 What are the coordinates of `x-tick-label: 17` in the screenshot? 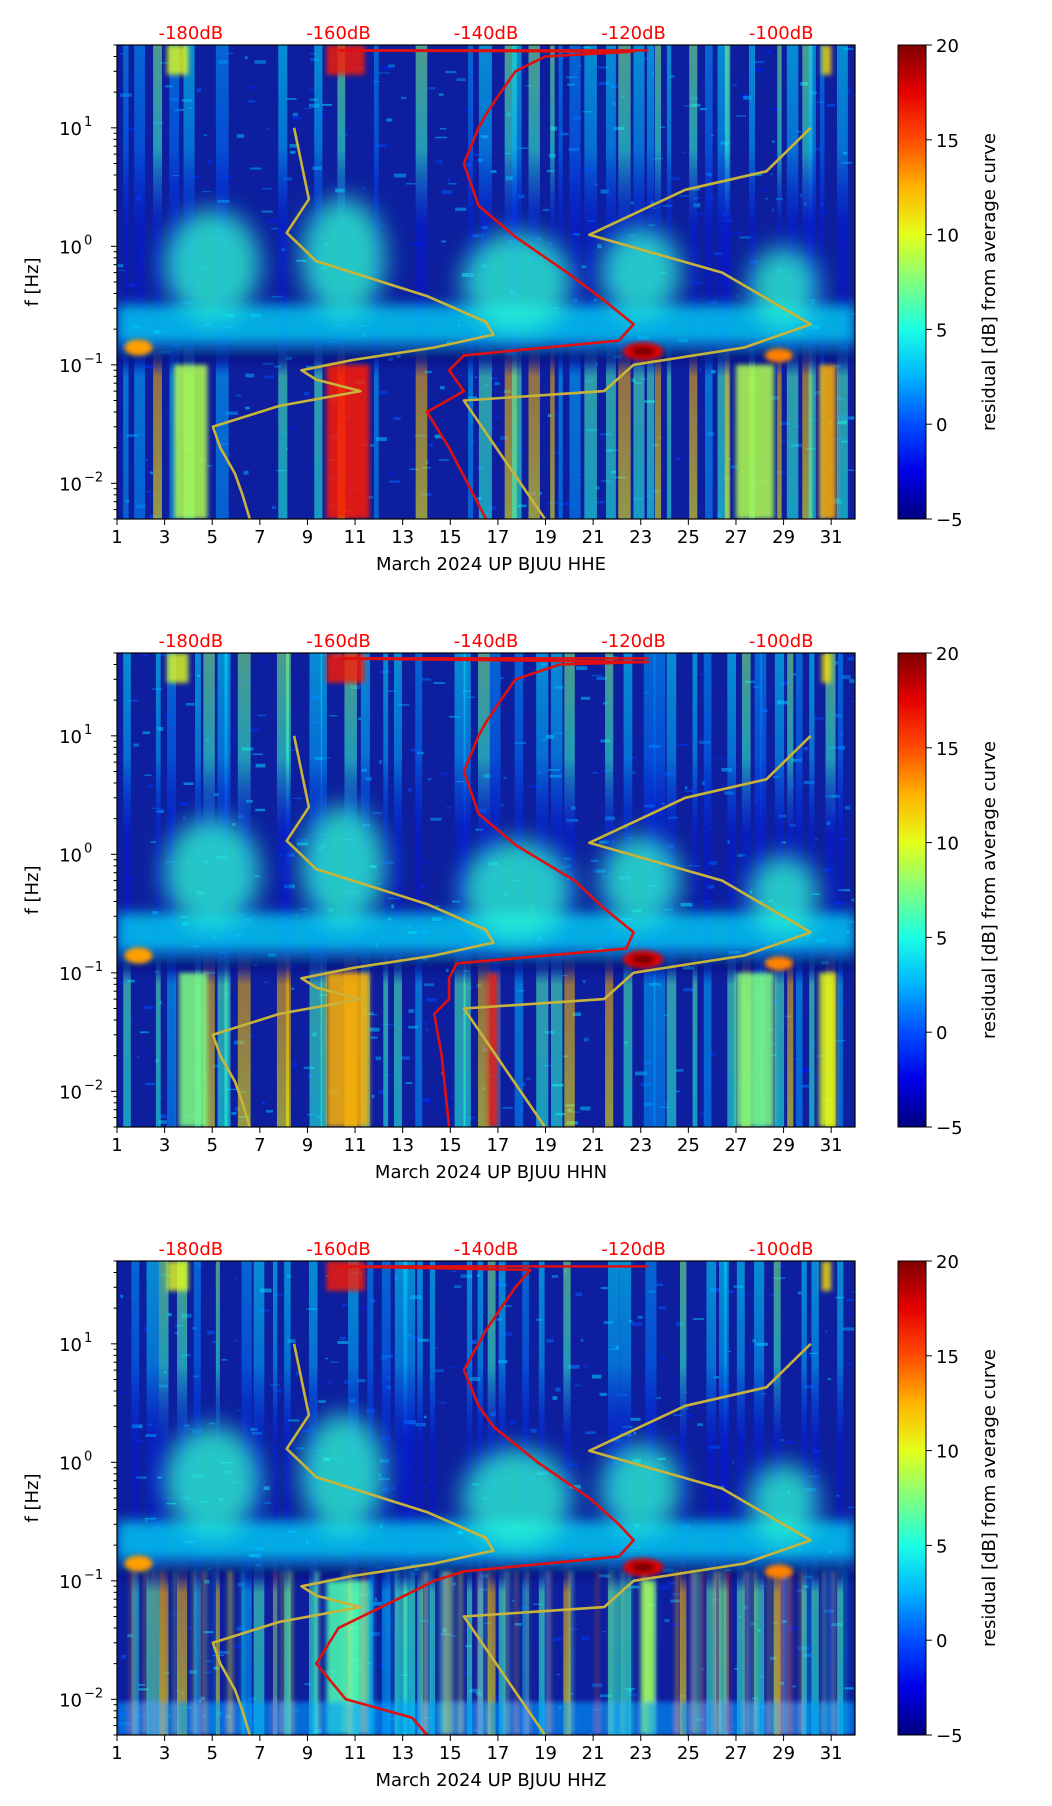 It's located at (497, 1753).